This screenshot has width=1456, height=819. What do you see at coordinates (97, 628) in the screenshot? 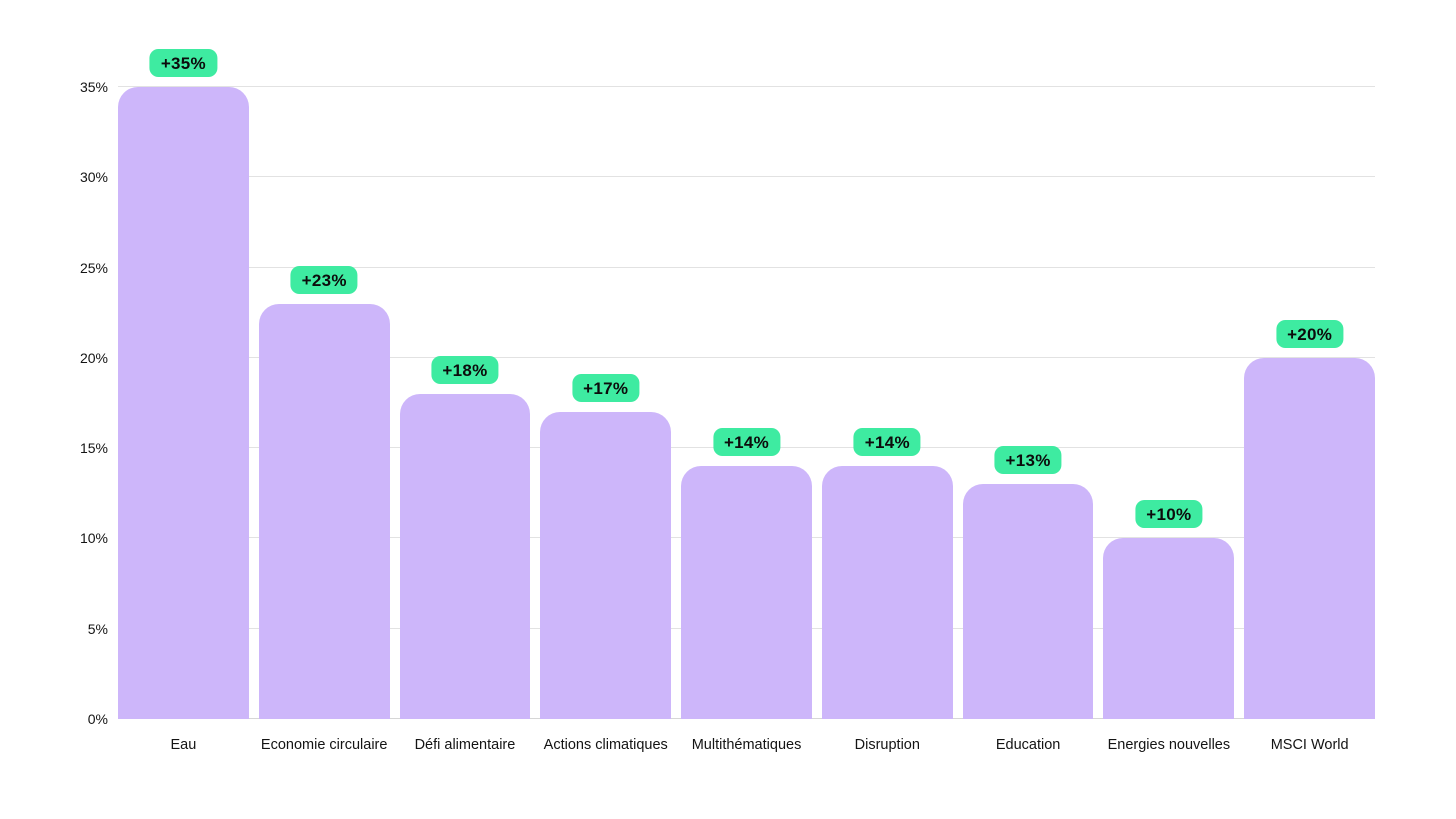
I see `y-axis-tick-label: 5%` at bounding box center [97, 628].